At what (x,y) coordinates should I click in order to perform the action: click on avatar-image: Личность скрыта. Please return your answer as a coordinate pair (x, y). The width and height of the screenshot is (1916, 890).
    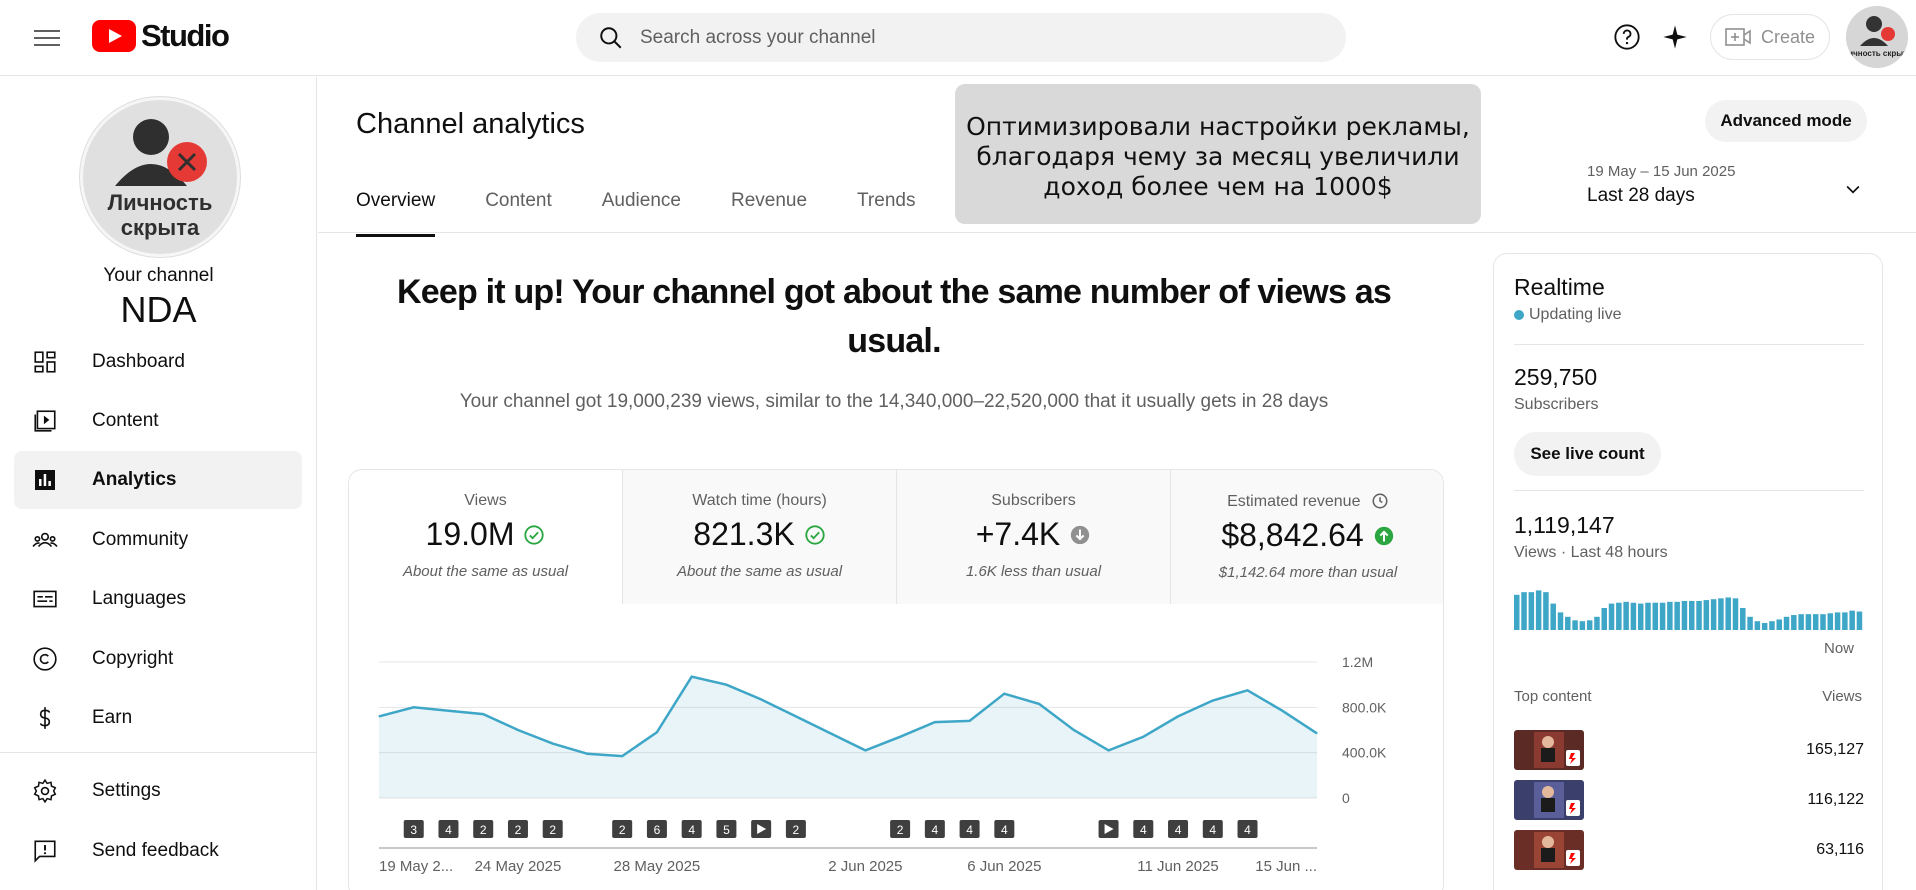
    Looking at the image, I should click on (1877, 37).